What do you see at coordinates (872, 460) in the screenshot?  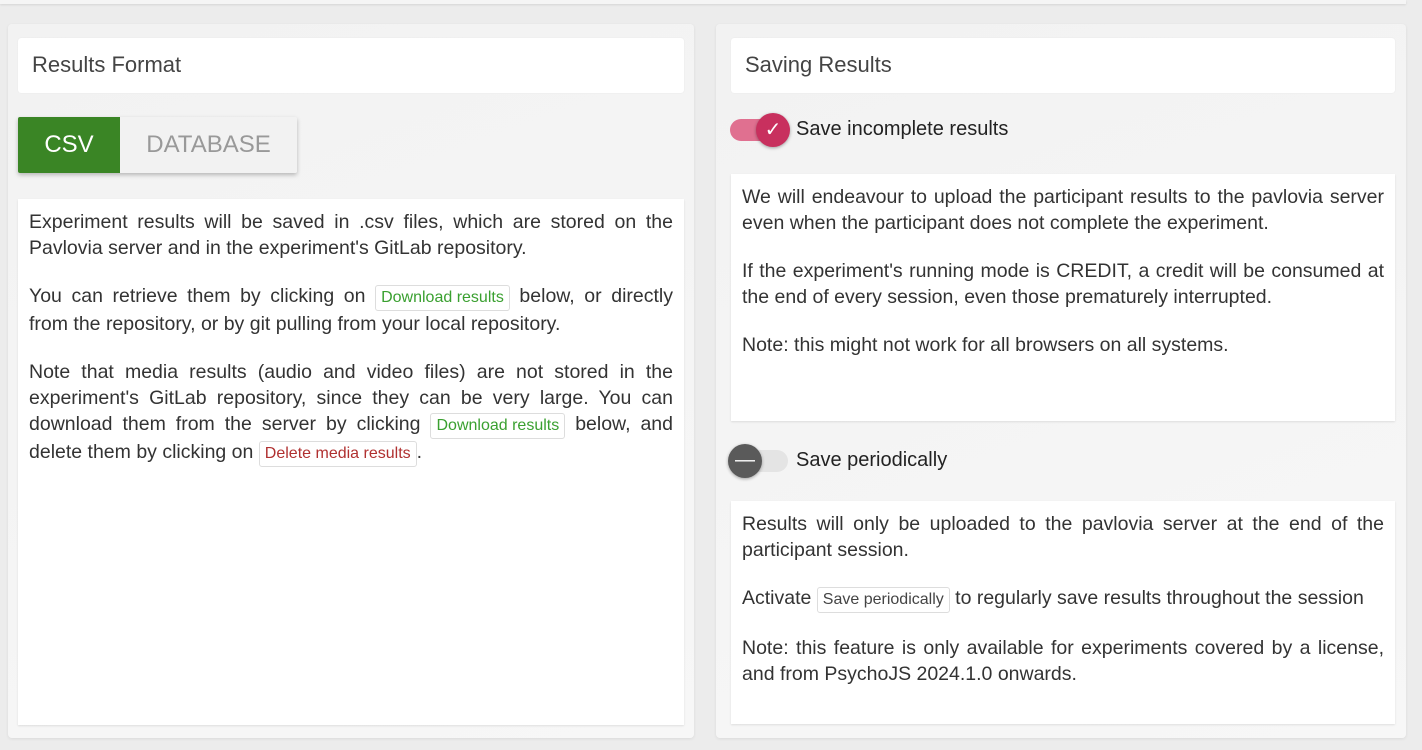 I see `toggle-label: Save periodically` at bounding box center [872, 460].